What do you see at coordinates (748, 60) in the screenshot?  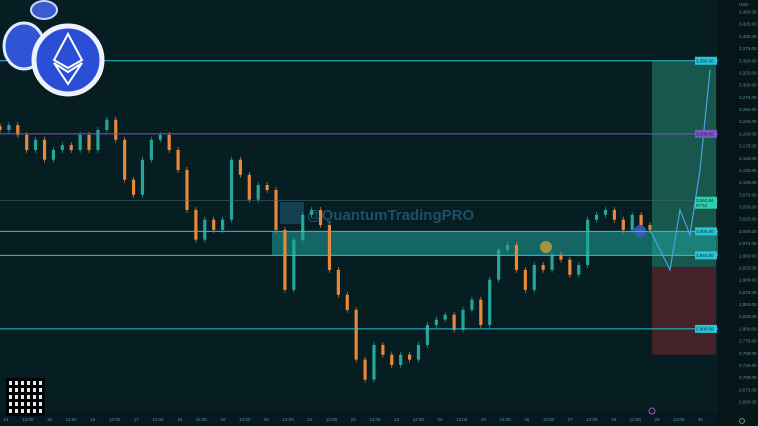 I see `y-tick-label: 3,350.00` at bounding box center [748, 60].